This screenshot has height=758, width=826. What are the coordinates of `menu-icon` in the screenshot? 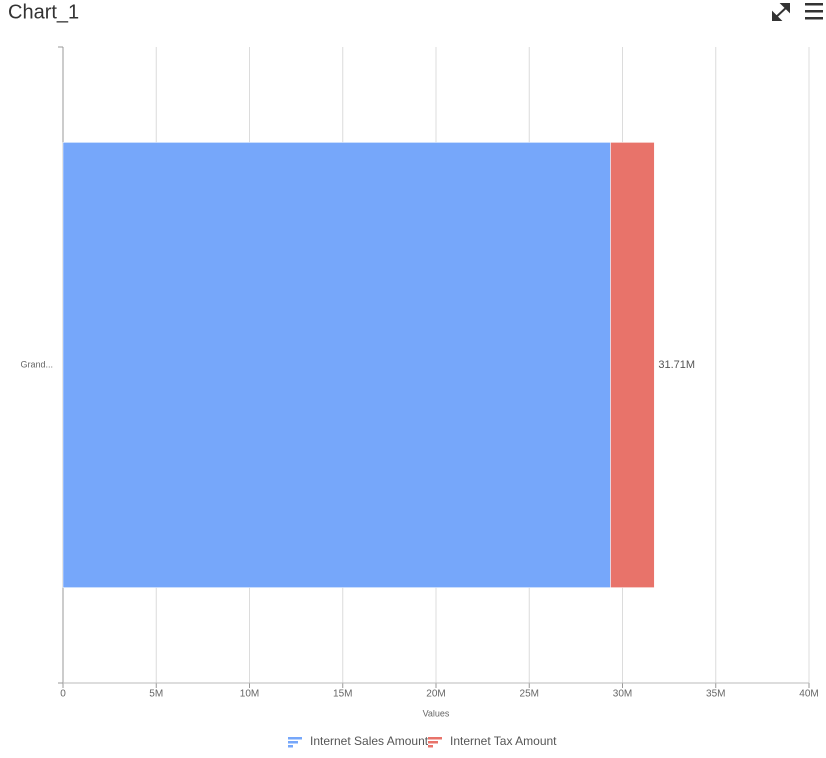 It's located at (814, 11).